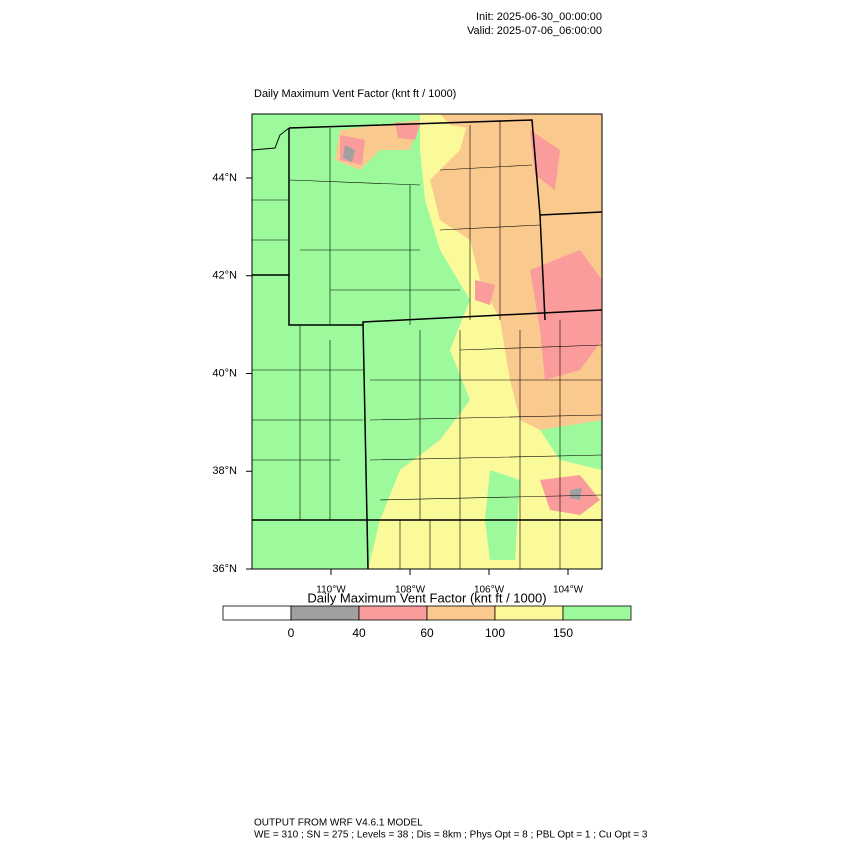  I want to click on colorbar-label: 0, so click(291, 633).